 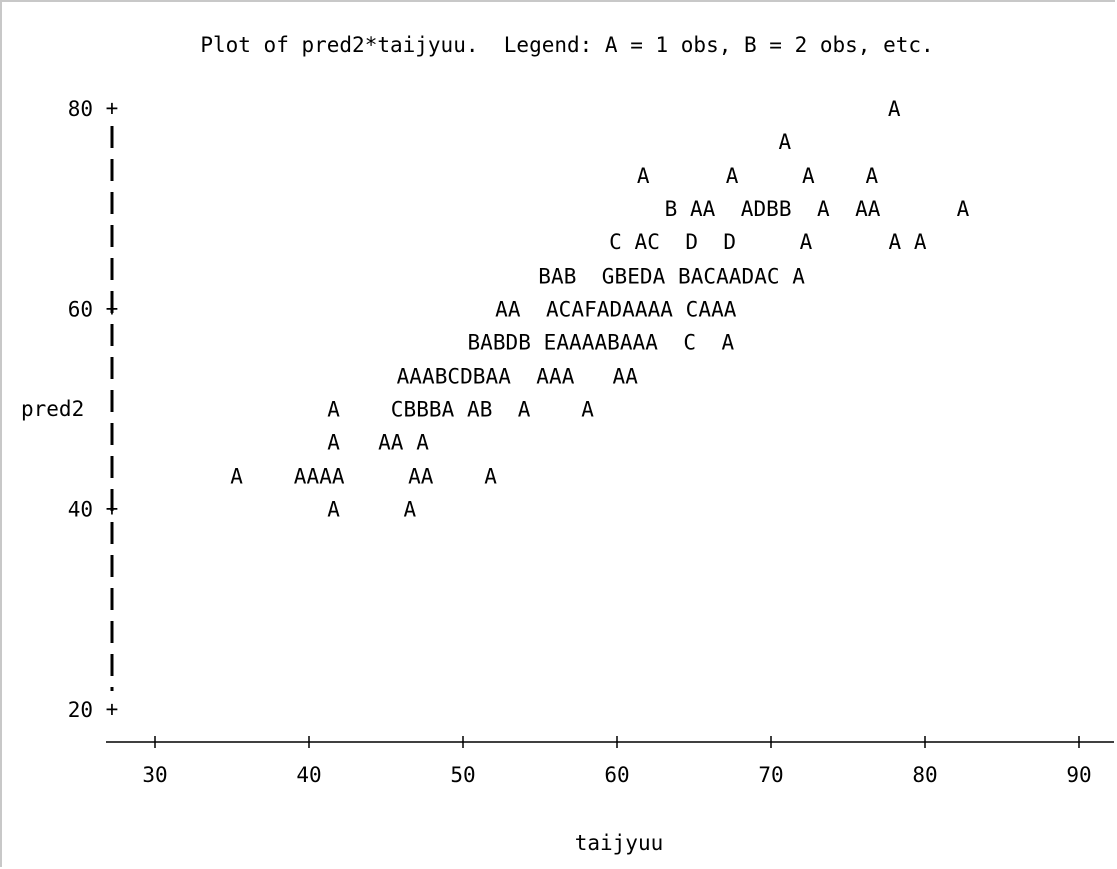 I want to click on y-axis-label: pred2, so click(x=52, y=409).